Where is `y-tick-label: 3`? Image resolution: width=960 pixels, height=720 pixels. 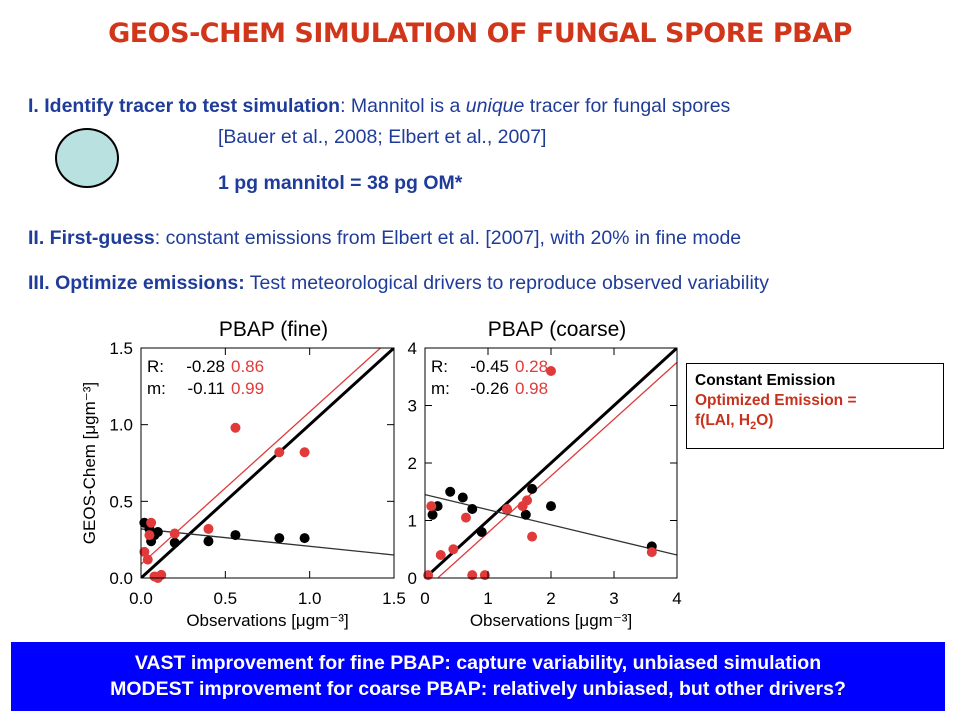 y-tick-label: 3 is located at coordinates (412, 406).